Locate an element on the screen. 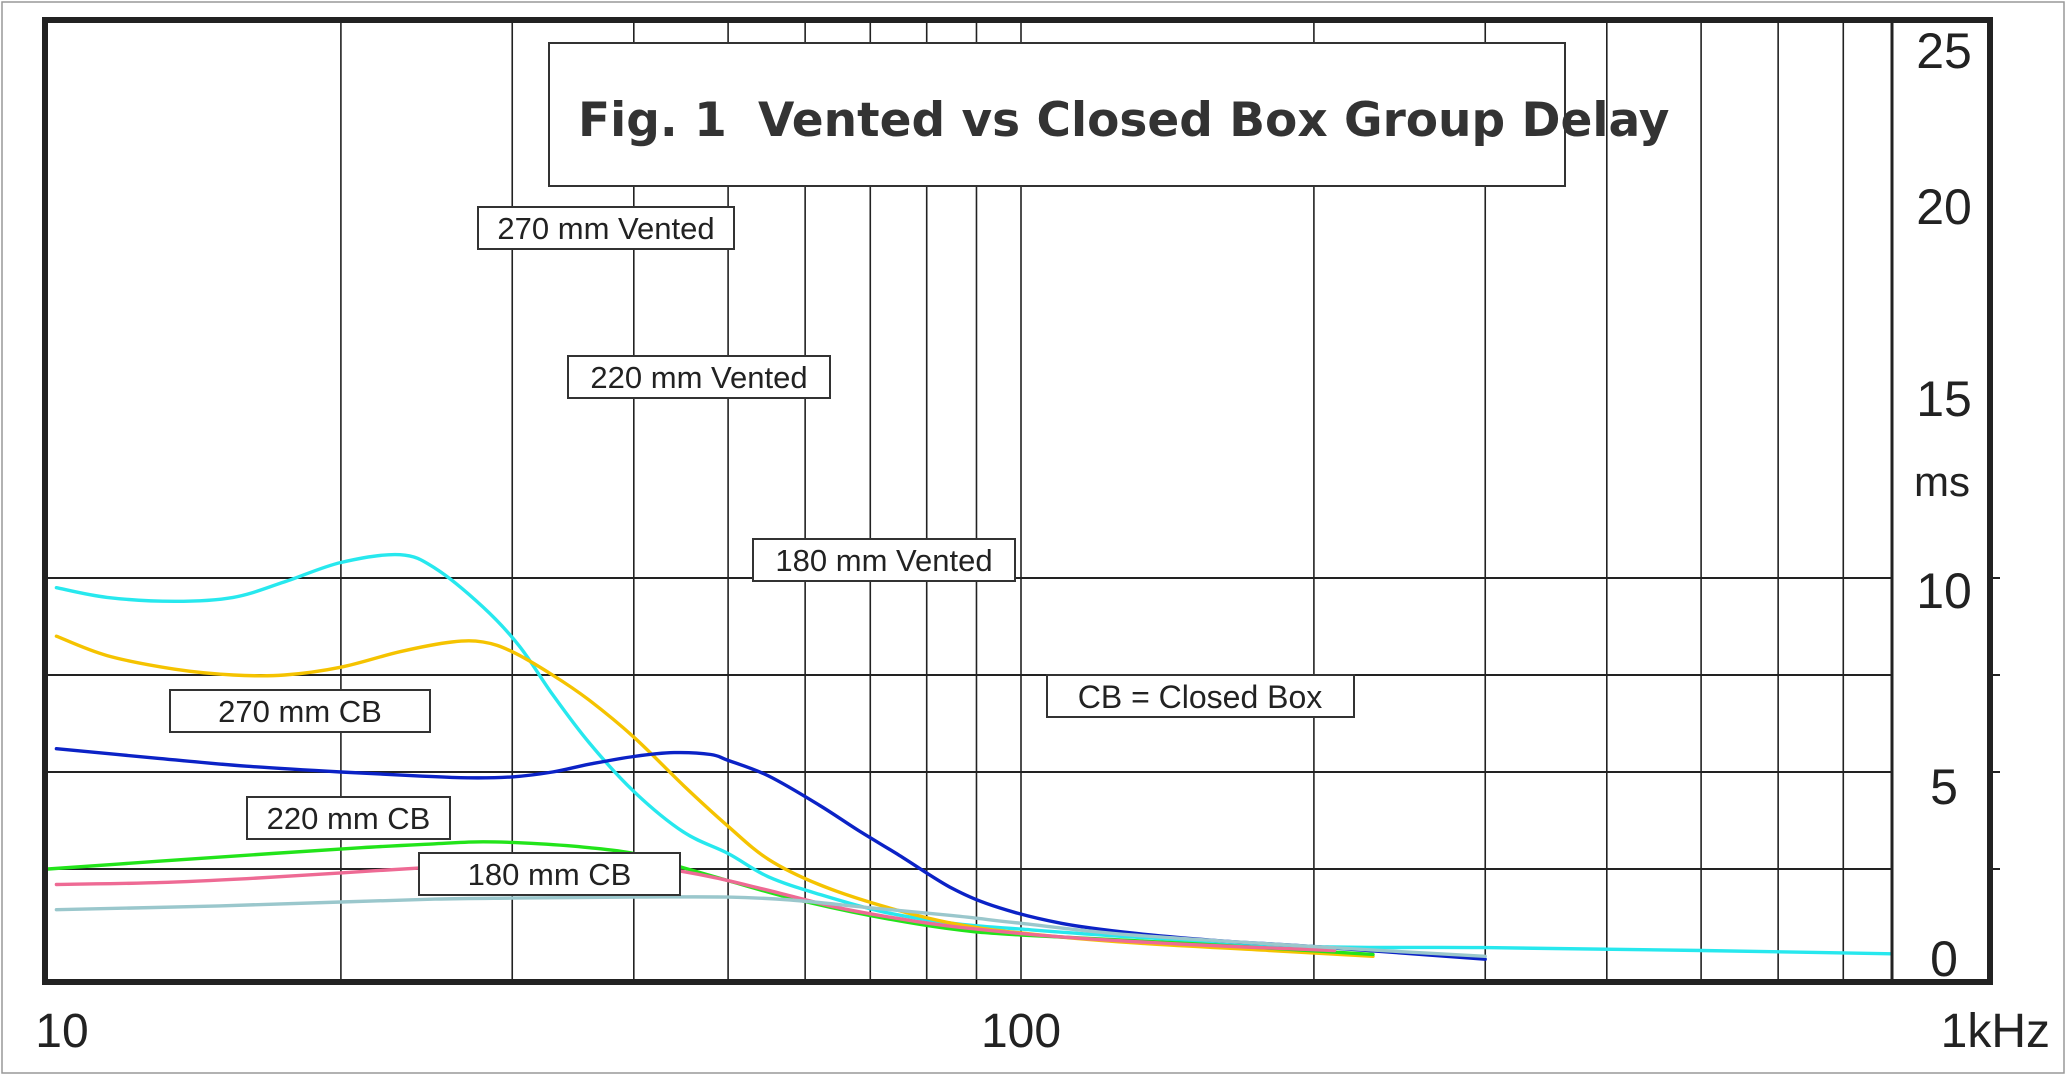 Image resolution: width=2066 pixels, height=1075 pixels. x-ticks: 10 100 1kHz is located at coordinates (1042, 1031).